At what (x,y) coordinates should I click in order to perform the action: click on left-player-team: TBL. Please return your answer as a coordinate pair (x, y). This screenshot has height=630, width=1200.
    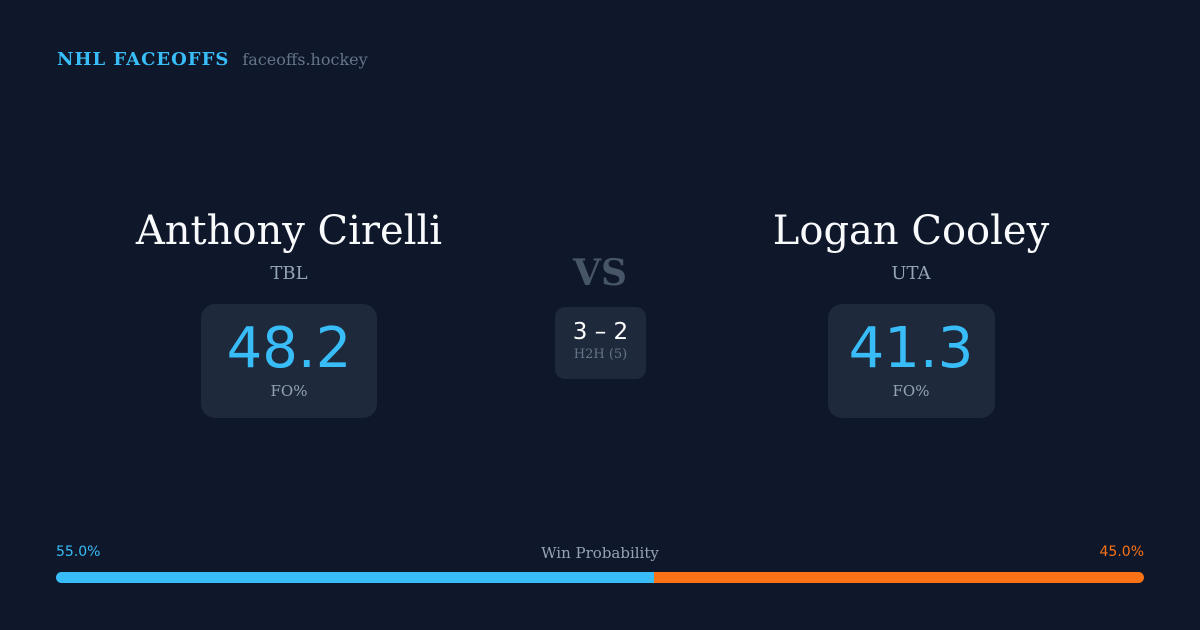
    Looking at the image, I should click on (289, 273).